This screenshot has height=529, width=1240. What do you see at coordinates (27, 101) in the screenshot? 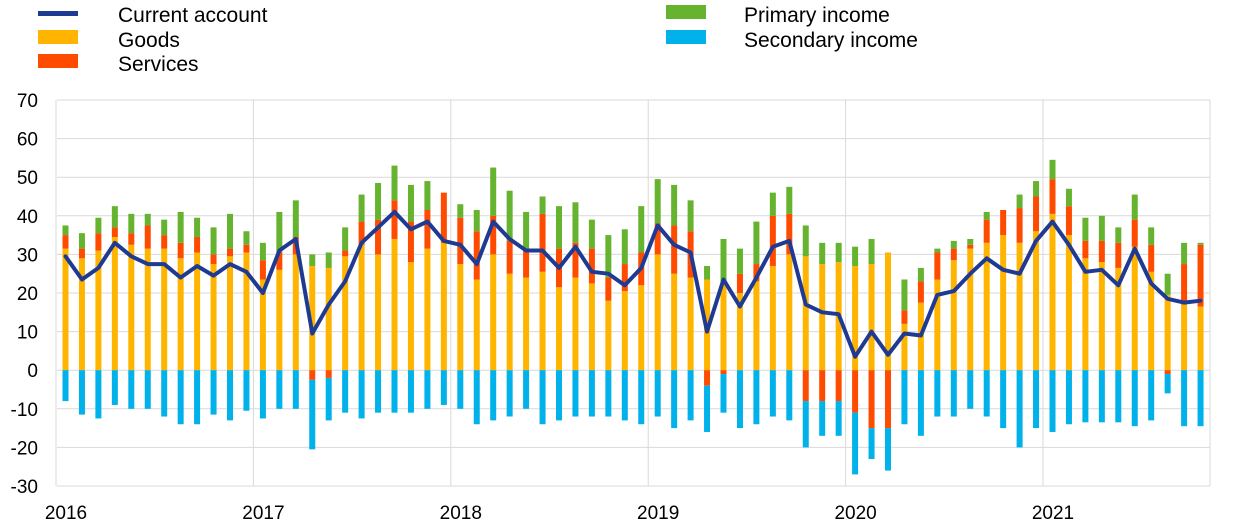
I see `y-tick-label: 70` at bounding box center [27, 101].